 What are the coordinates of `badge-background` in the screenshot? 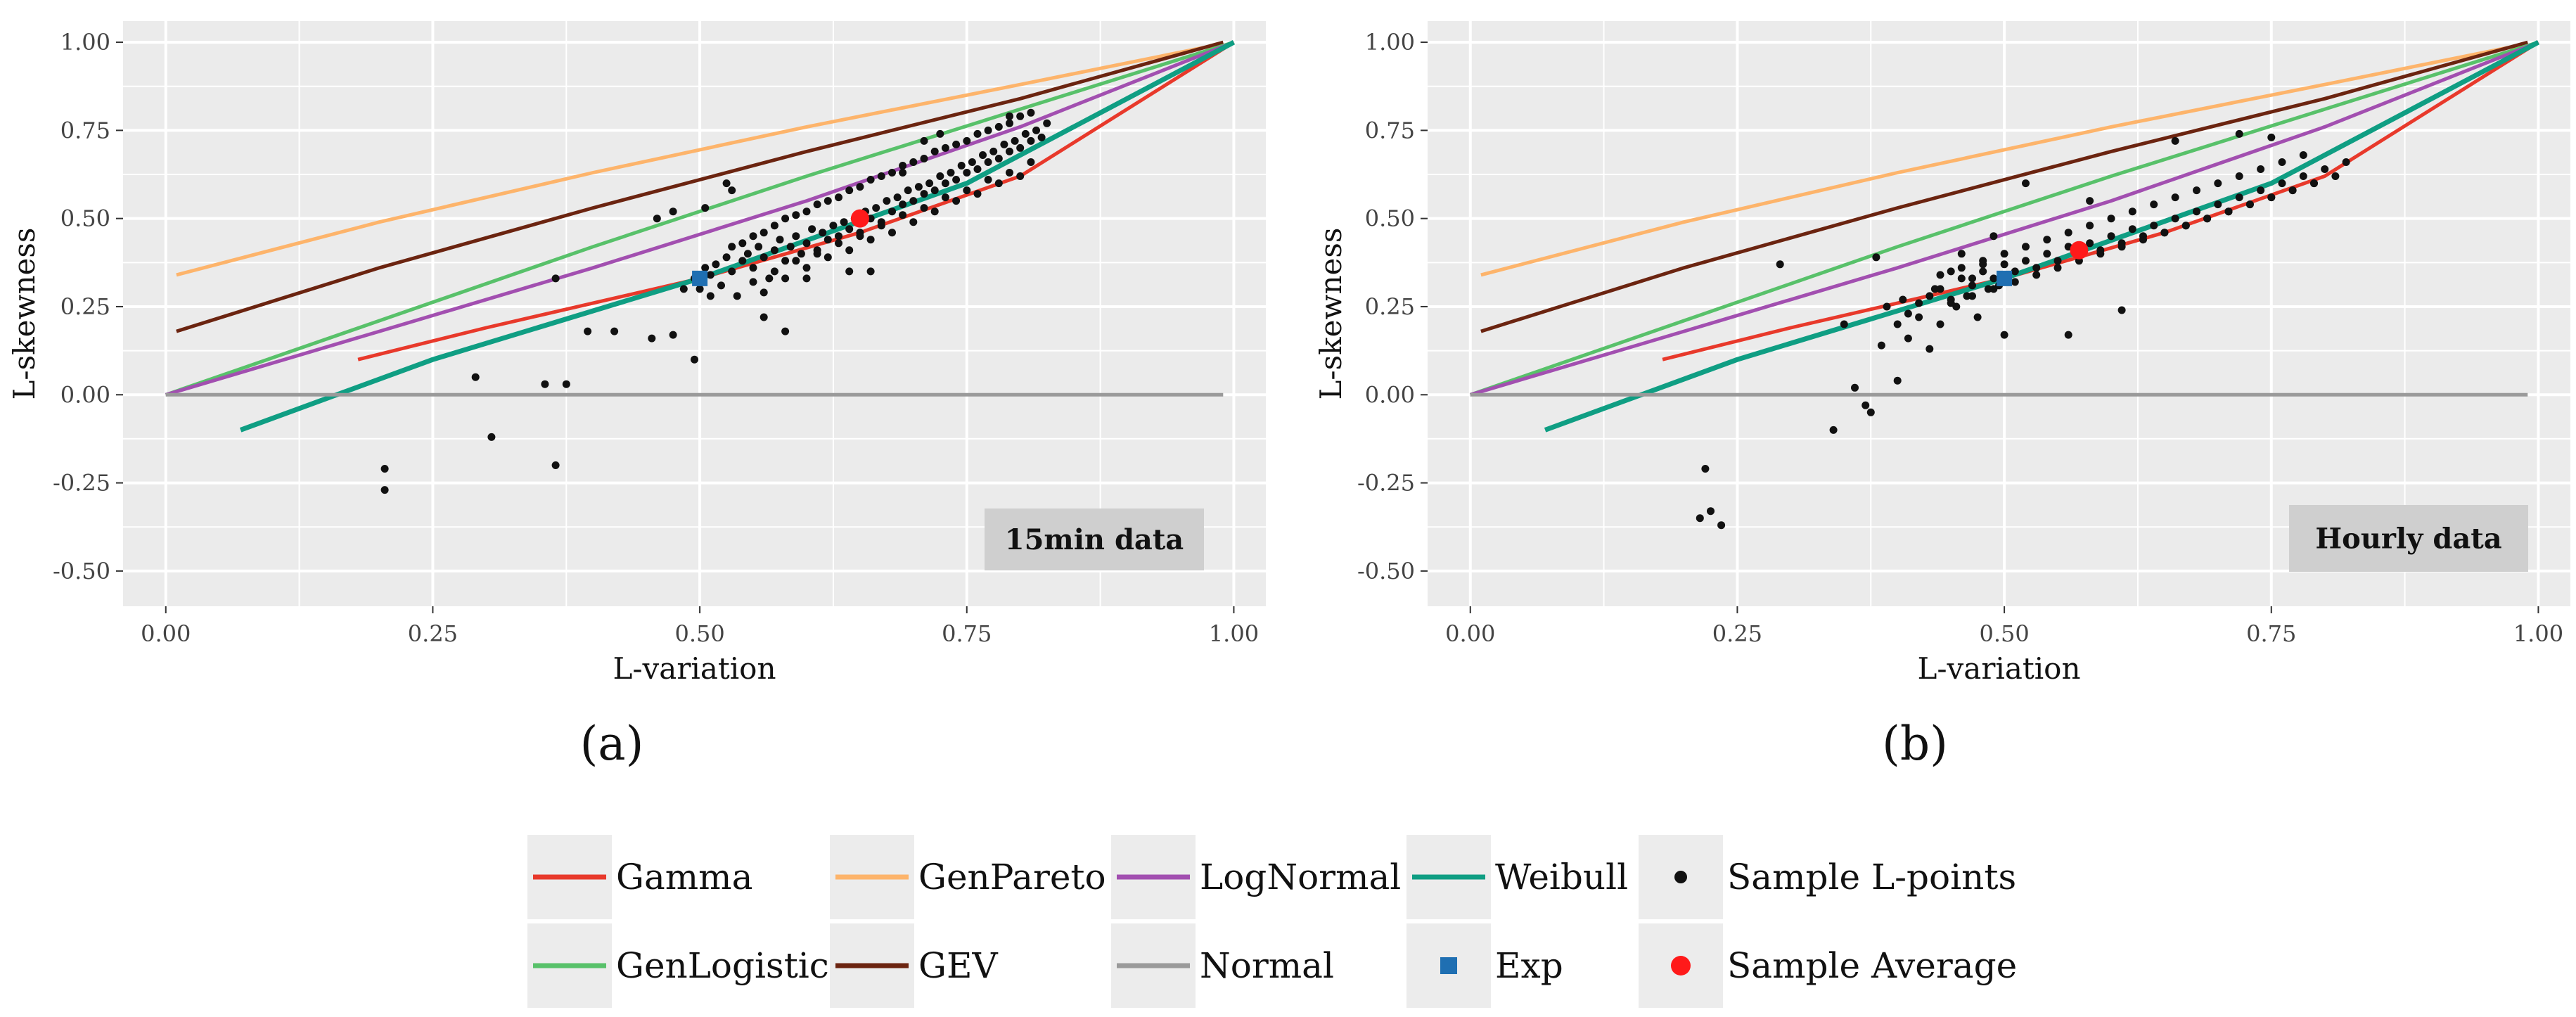 It's located at (2408, 539).